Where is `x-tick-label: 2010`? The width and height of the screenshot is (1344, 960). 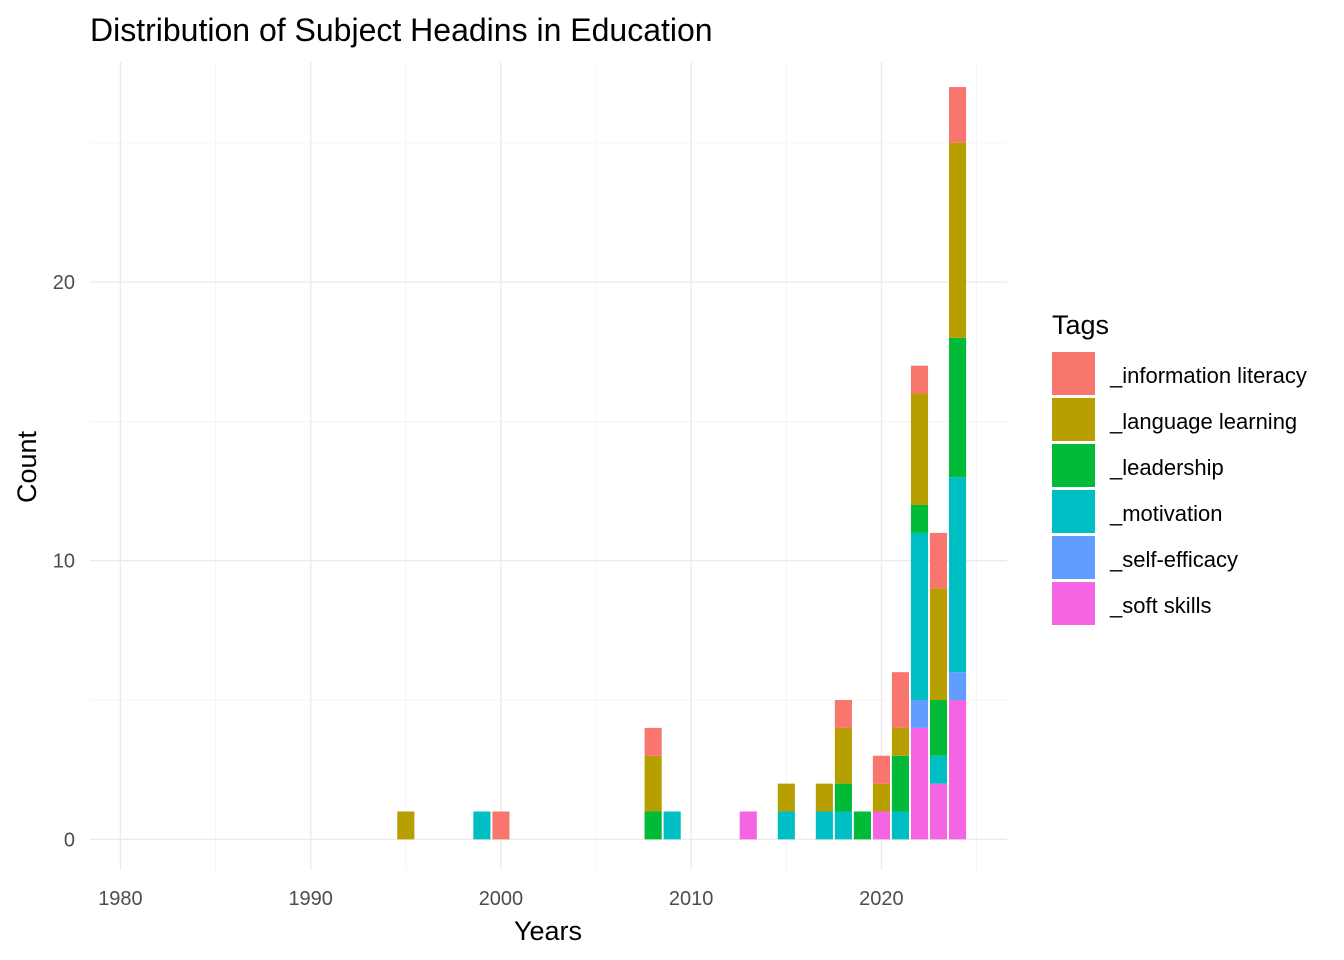
x-tick-label: 2010 is located at coordinates (691, 899).